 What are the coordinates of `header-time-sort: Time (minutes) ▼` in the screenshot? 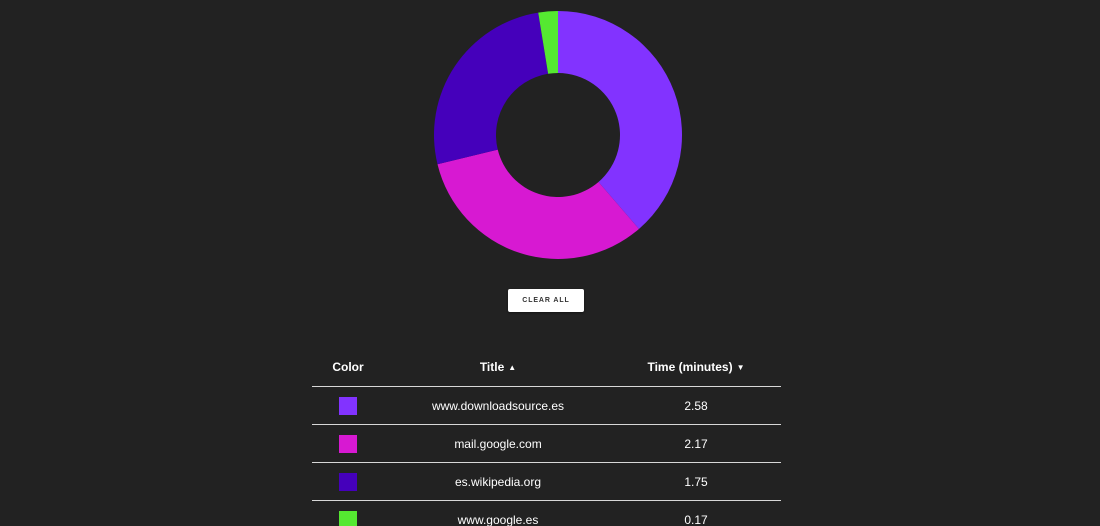 It's located at (695, 367).